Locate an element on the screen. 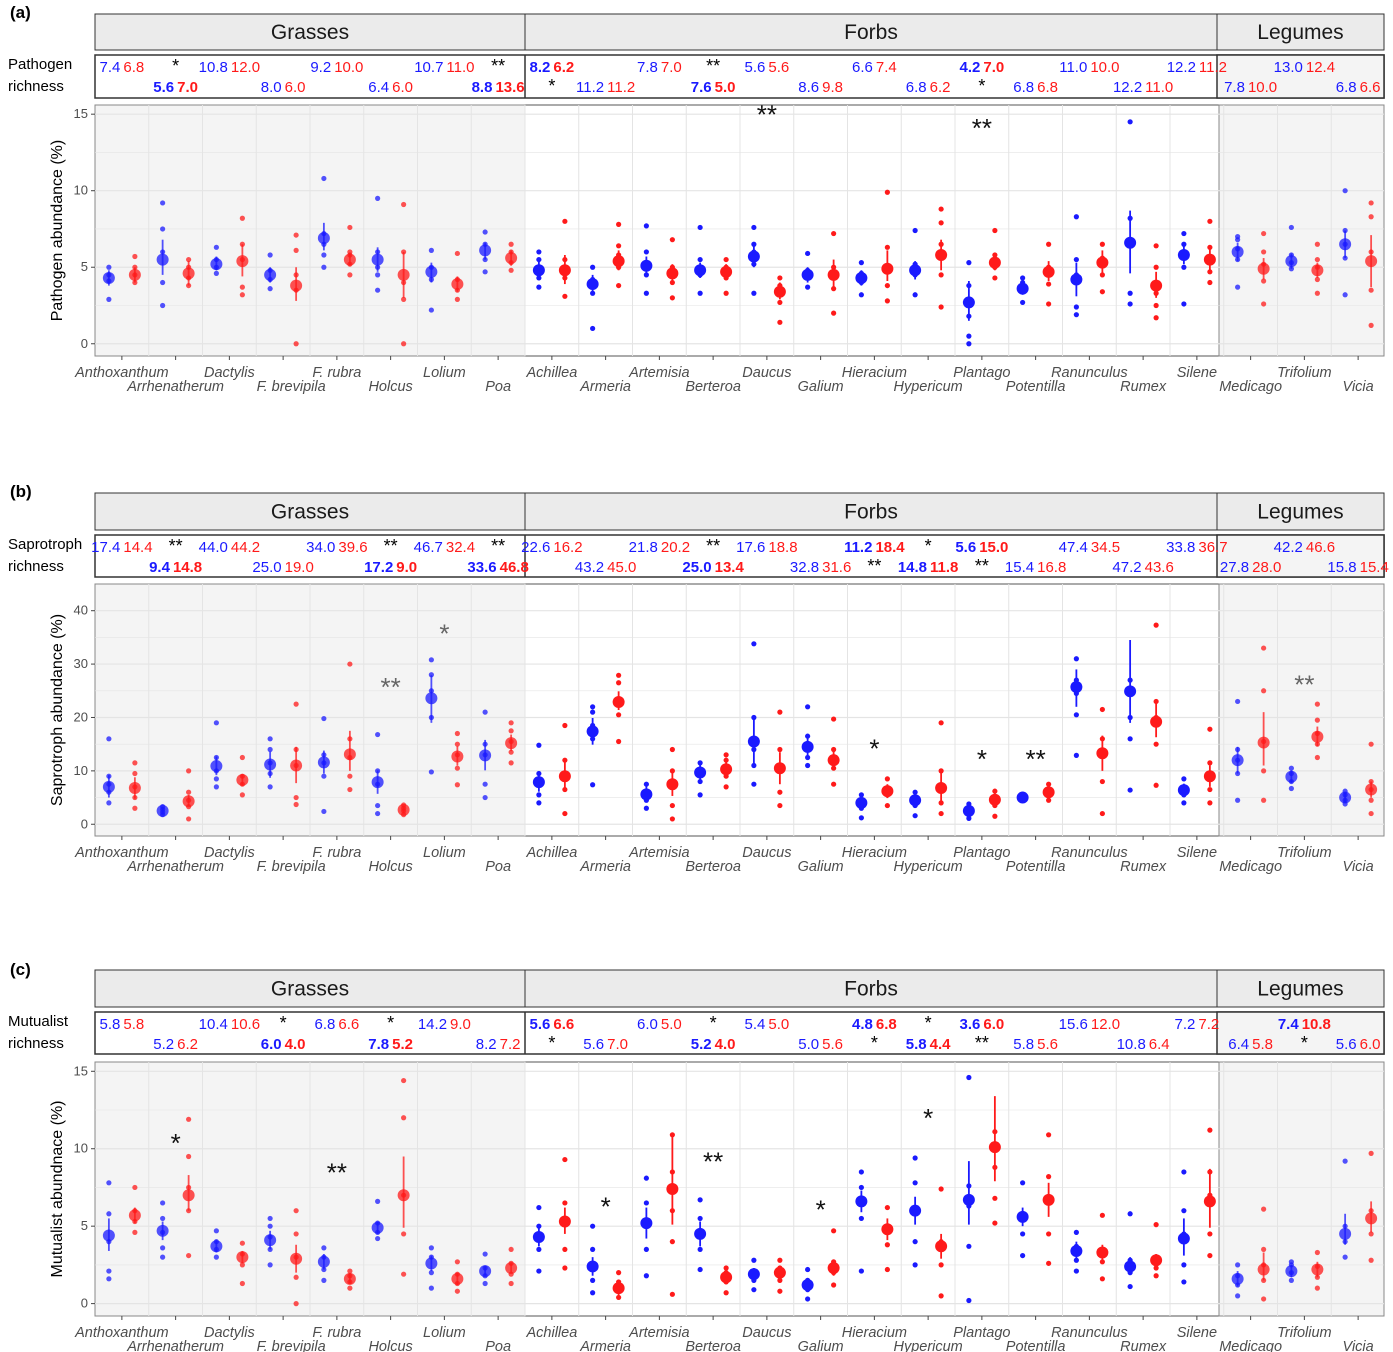 Image resolution: width=1393 pixels, height=1352 pixels. richness-red: 5.2 is located at coordinates (402, 1044).